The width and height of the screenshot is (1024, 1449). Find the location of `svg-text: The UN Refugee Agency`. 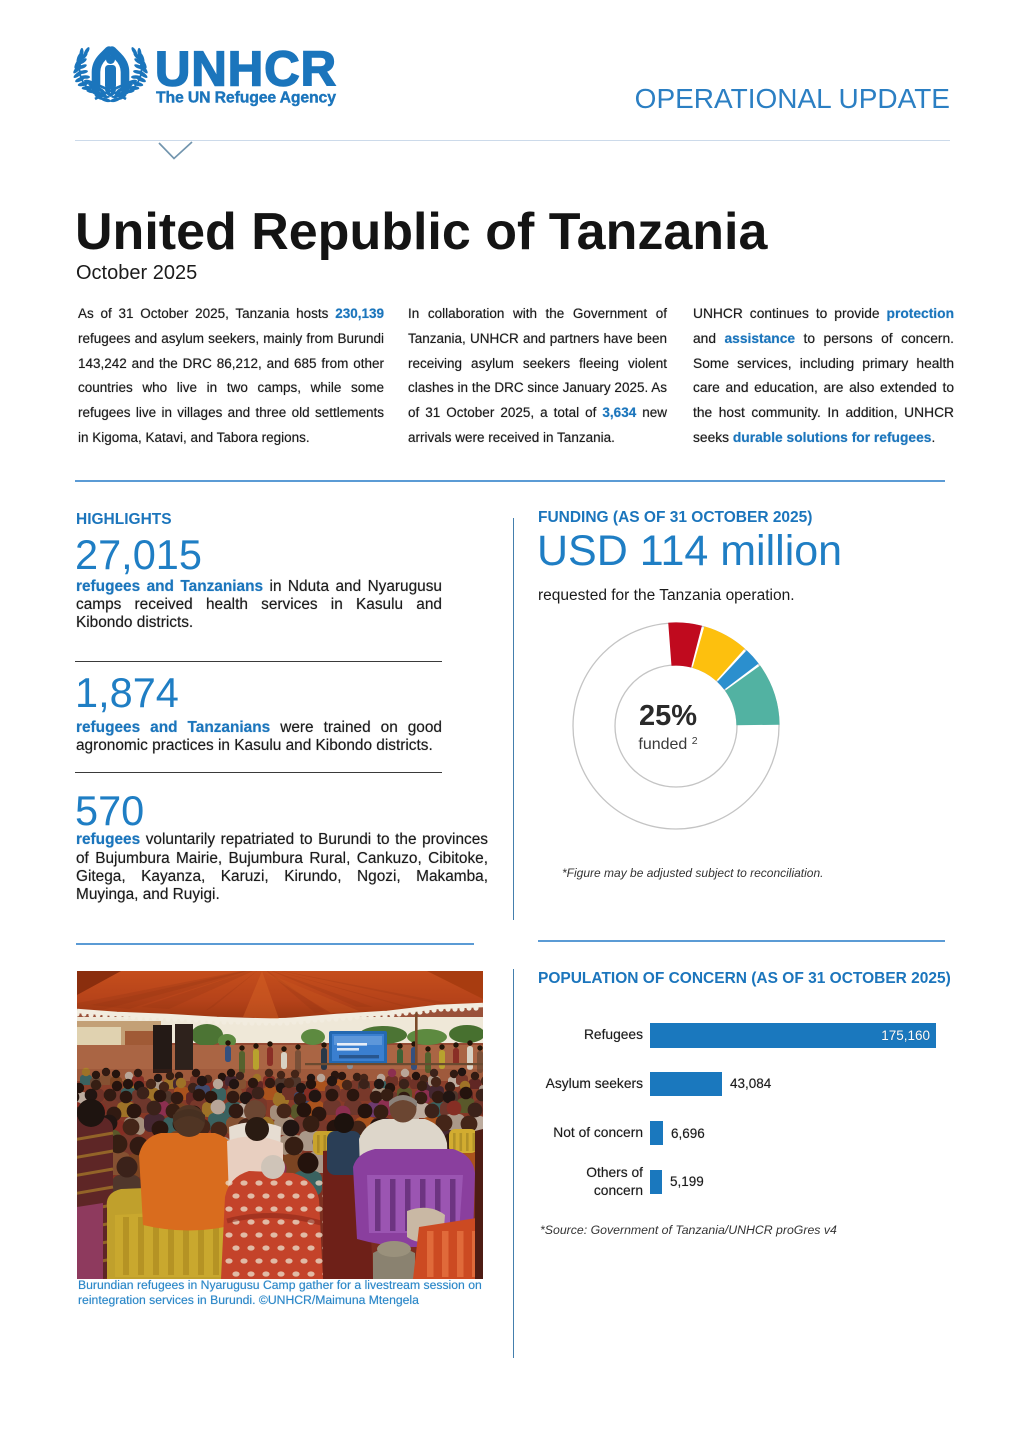

svg-text: The UN Refugee Agency is located at coordinates (246, 98).